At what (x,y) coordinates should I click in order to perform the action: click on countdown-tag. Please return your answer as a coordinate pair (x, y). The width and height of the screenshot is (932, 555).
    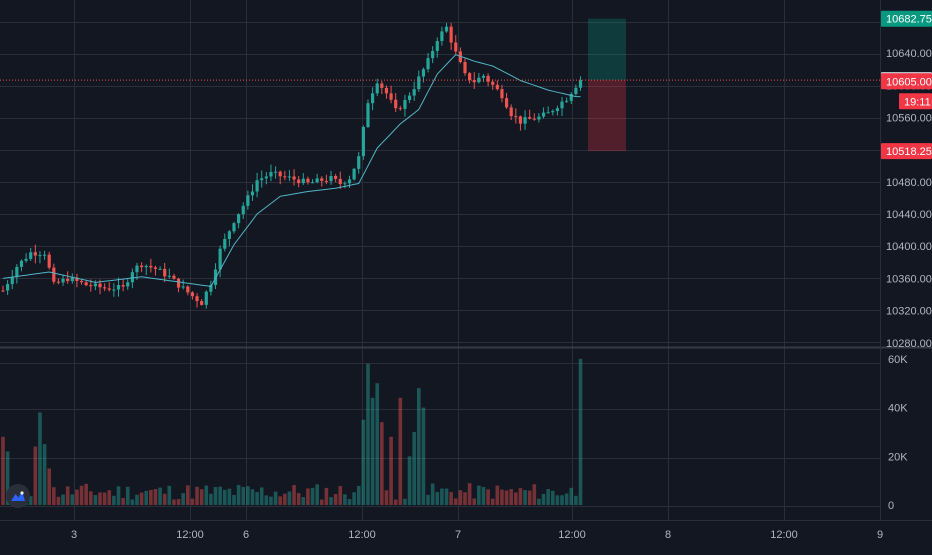
    Looking at the image, I should click on (915, 101).